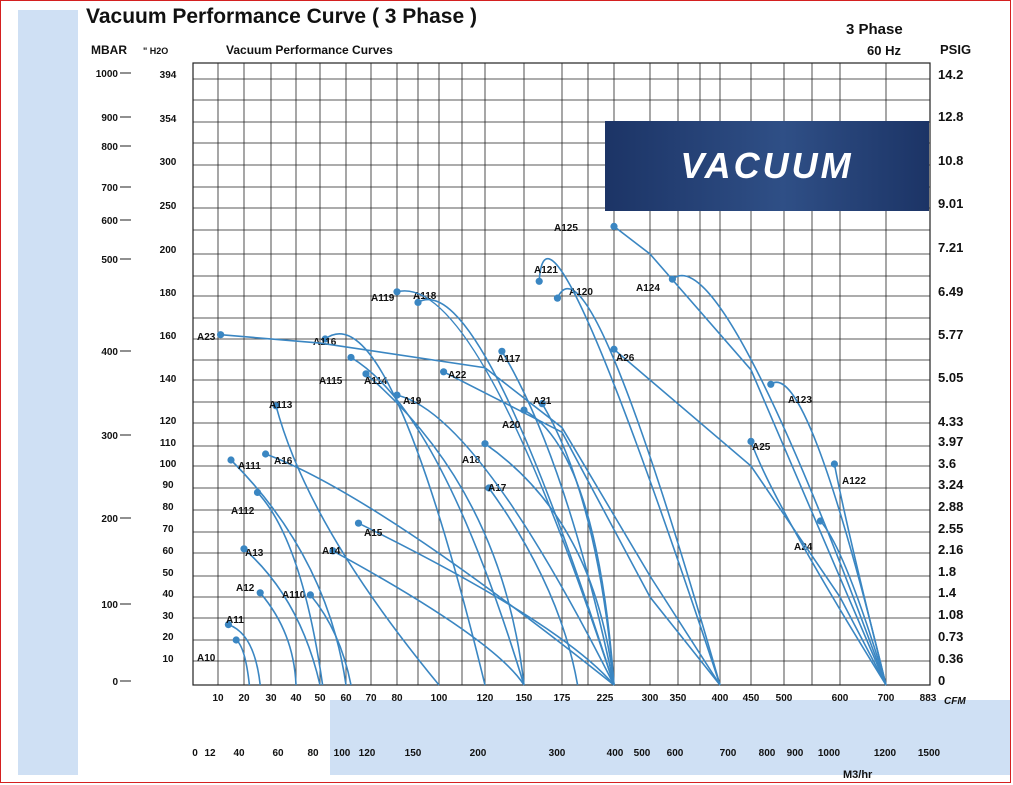  I want to click on series-label-a10: A10, so click(206, 658).